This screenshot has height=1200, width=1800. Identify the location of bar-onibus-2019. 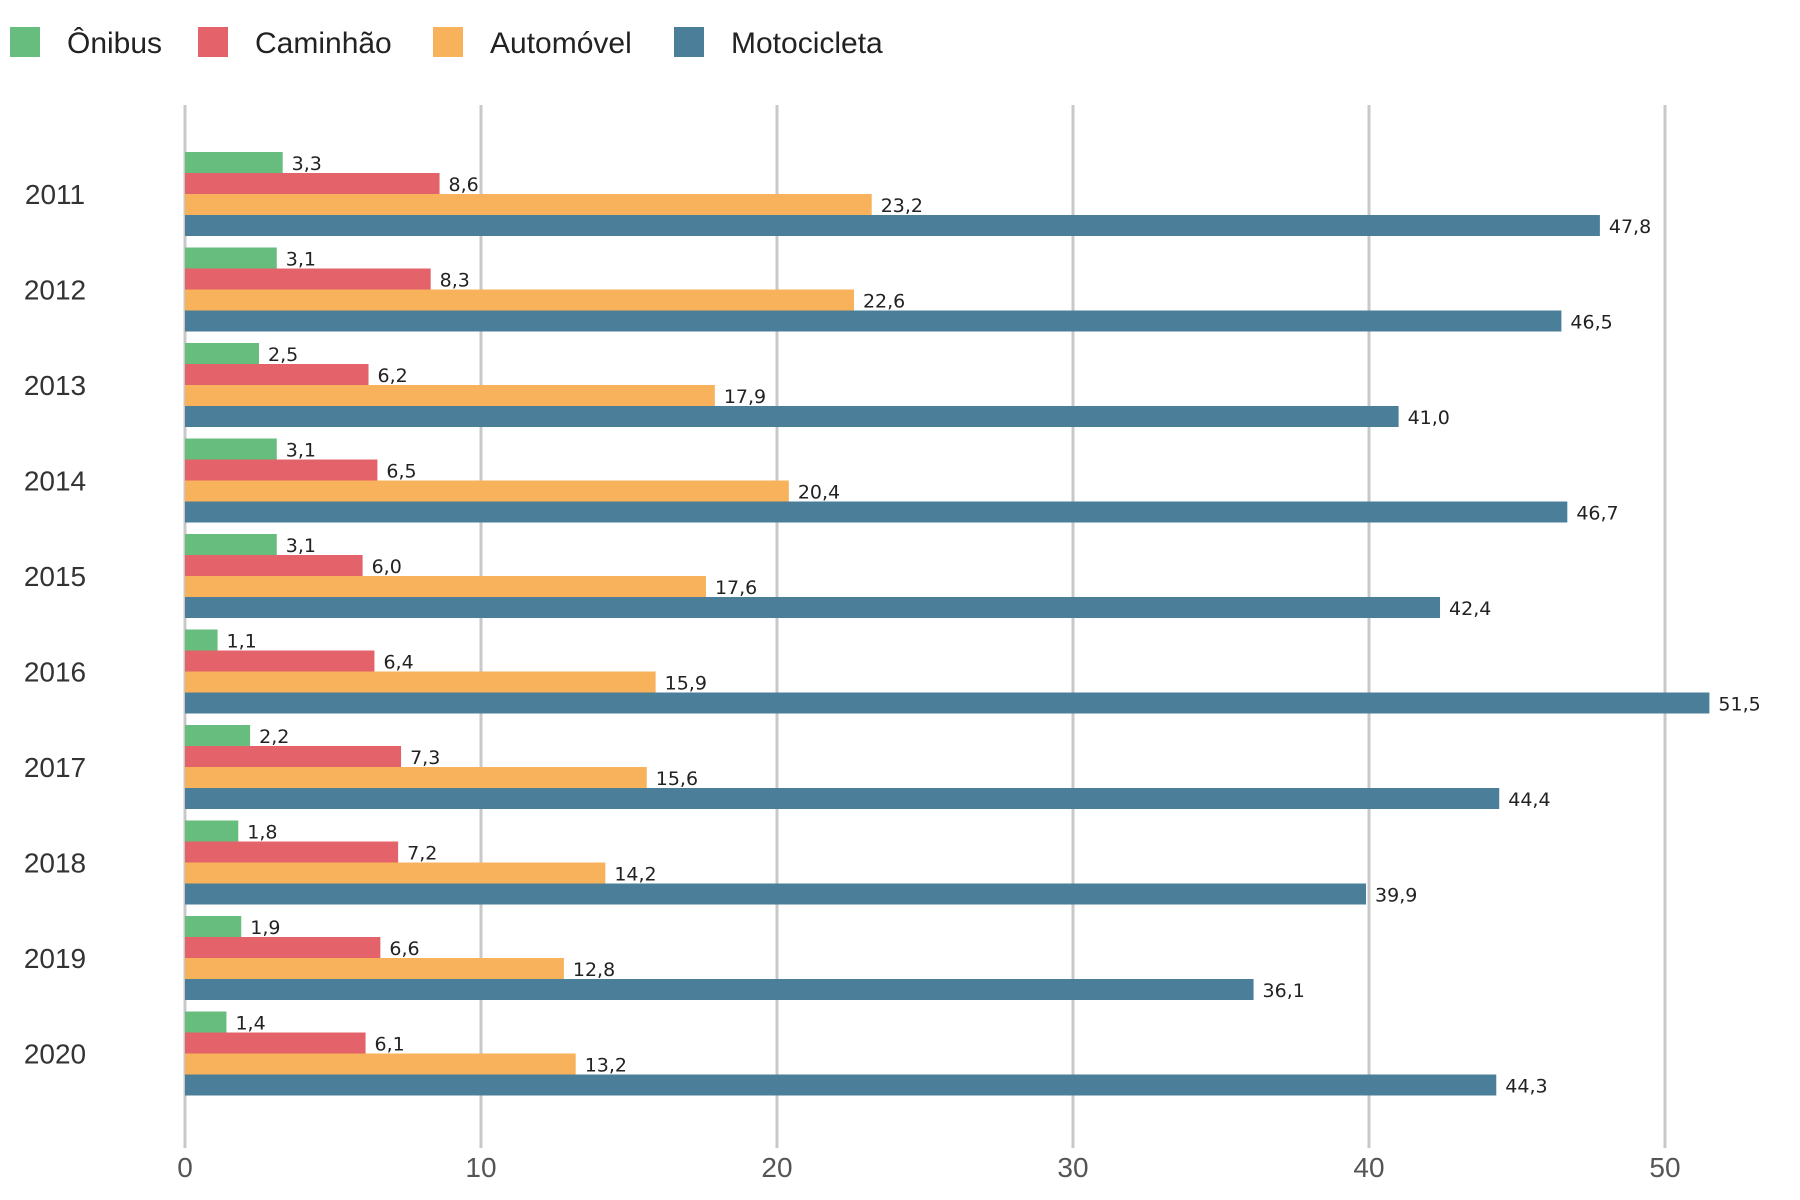
(213, 926).